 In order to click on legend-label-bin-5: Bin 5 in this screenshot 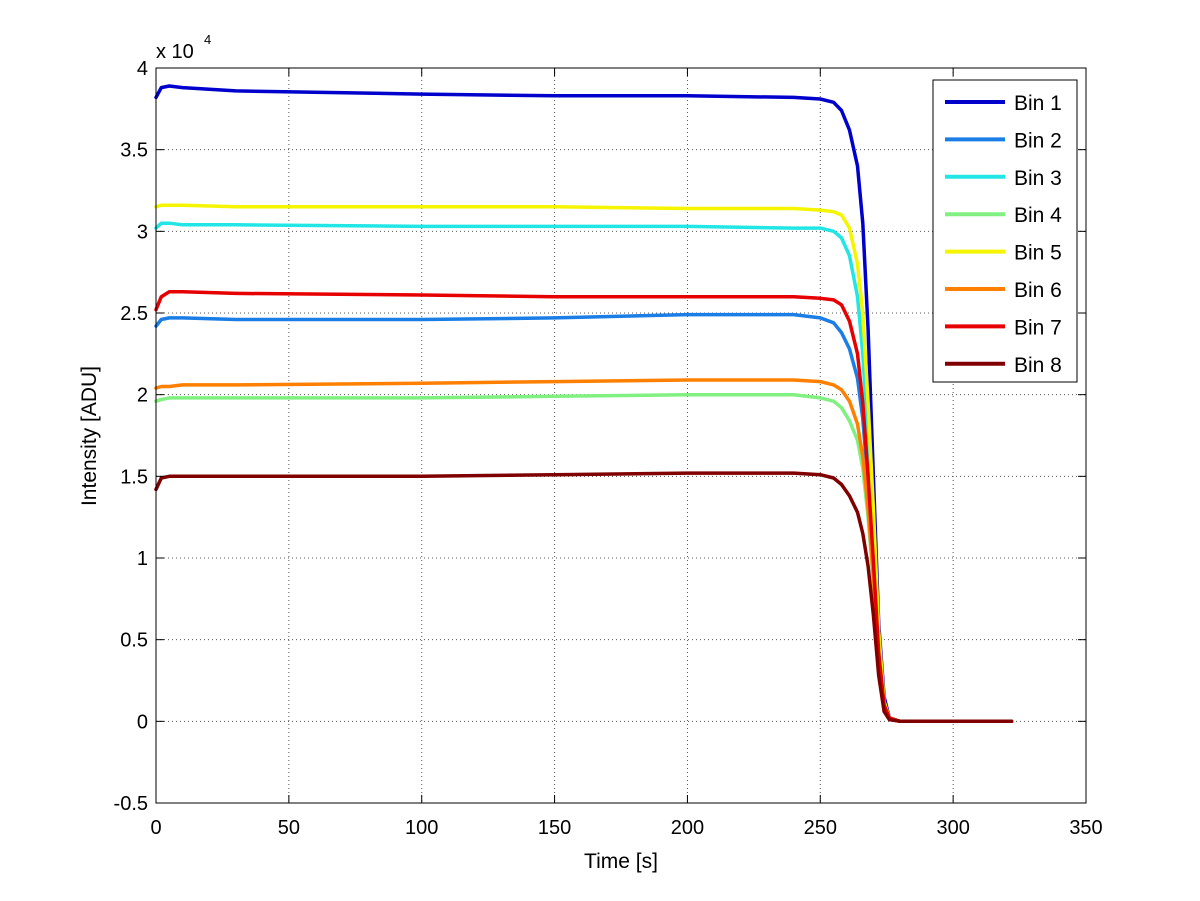, I will do `click(1038, 253)`.